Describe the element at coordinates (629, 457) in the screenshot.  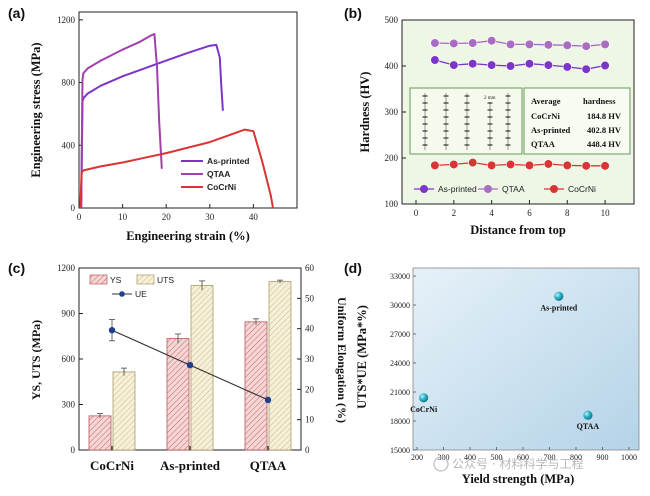
I see `x-tick-label: 1000` at that location.